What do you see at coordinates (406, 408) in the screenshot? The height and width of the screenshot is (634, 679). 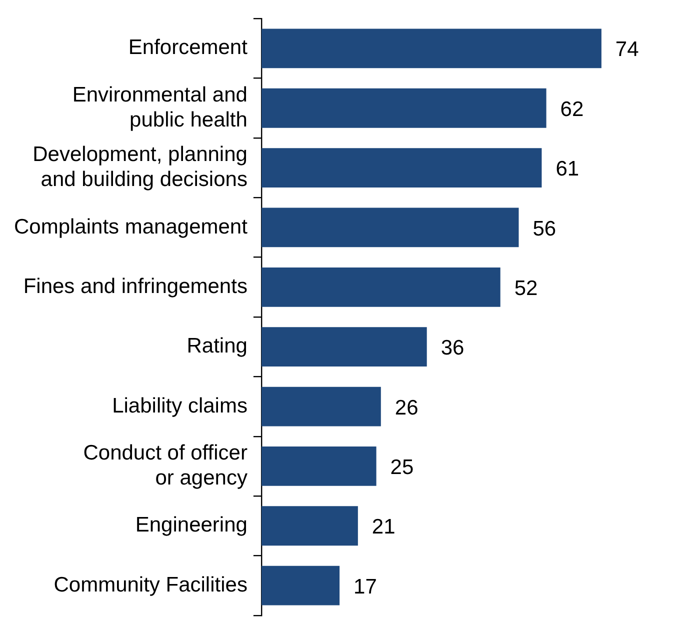 I see `data-label: 26` at bounding box center [406, 408].